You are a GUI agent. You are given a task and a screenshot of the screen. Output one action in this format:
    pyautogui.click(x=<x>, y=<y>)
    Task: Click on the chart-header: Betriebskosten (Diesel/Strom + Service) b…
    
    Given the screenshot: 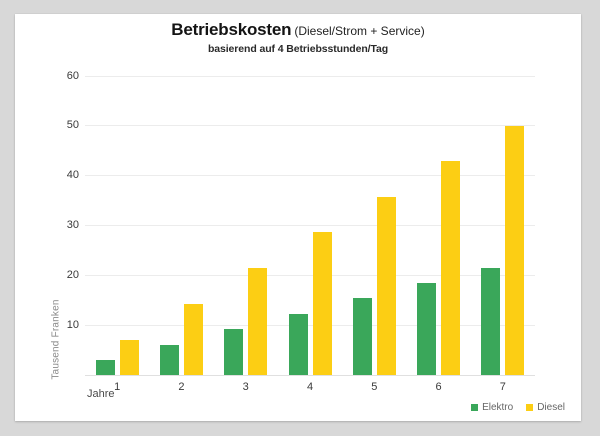 What is the action you would take?
    pyautogui.click(x=298, y=37)
    